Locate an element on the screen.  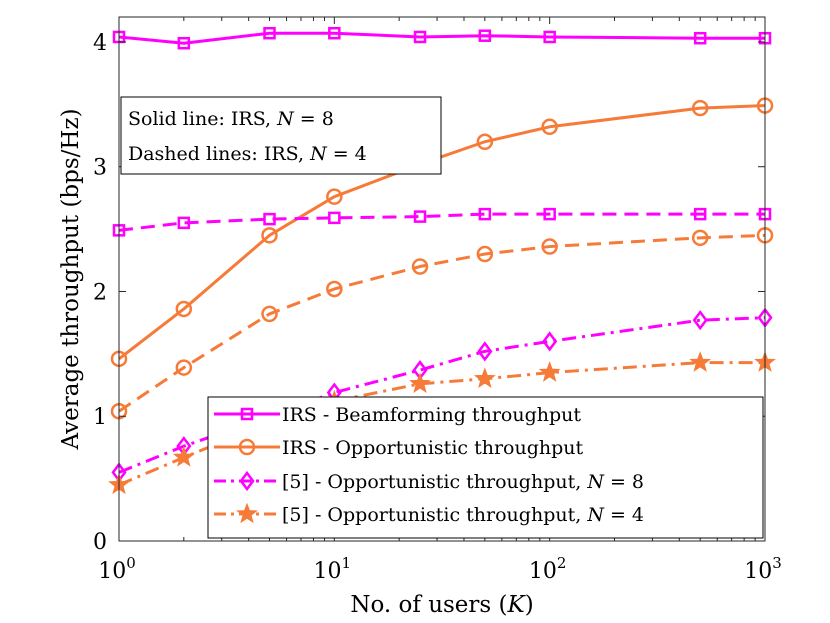
x-axis-label: No. of users (K) is located at coordinates (441, 605).